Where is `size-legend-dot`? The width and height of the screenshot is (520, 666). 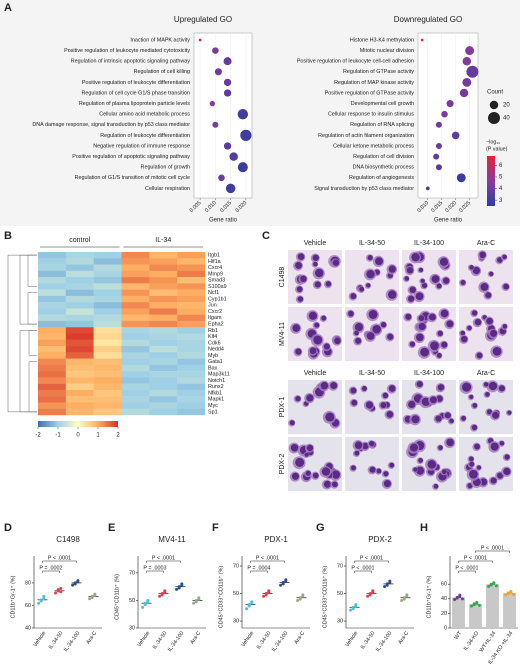 size-legend-dot is located at coordinates (494, 118).